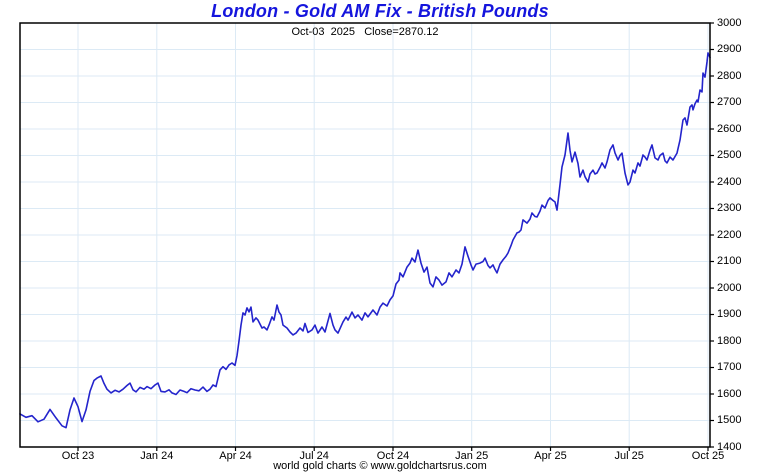  What do you see at coordinates (629, 456) in the screenshot?
I see `x-axis-label: Jul 25` at bounding box center [629, 456].